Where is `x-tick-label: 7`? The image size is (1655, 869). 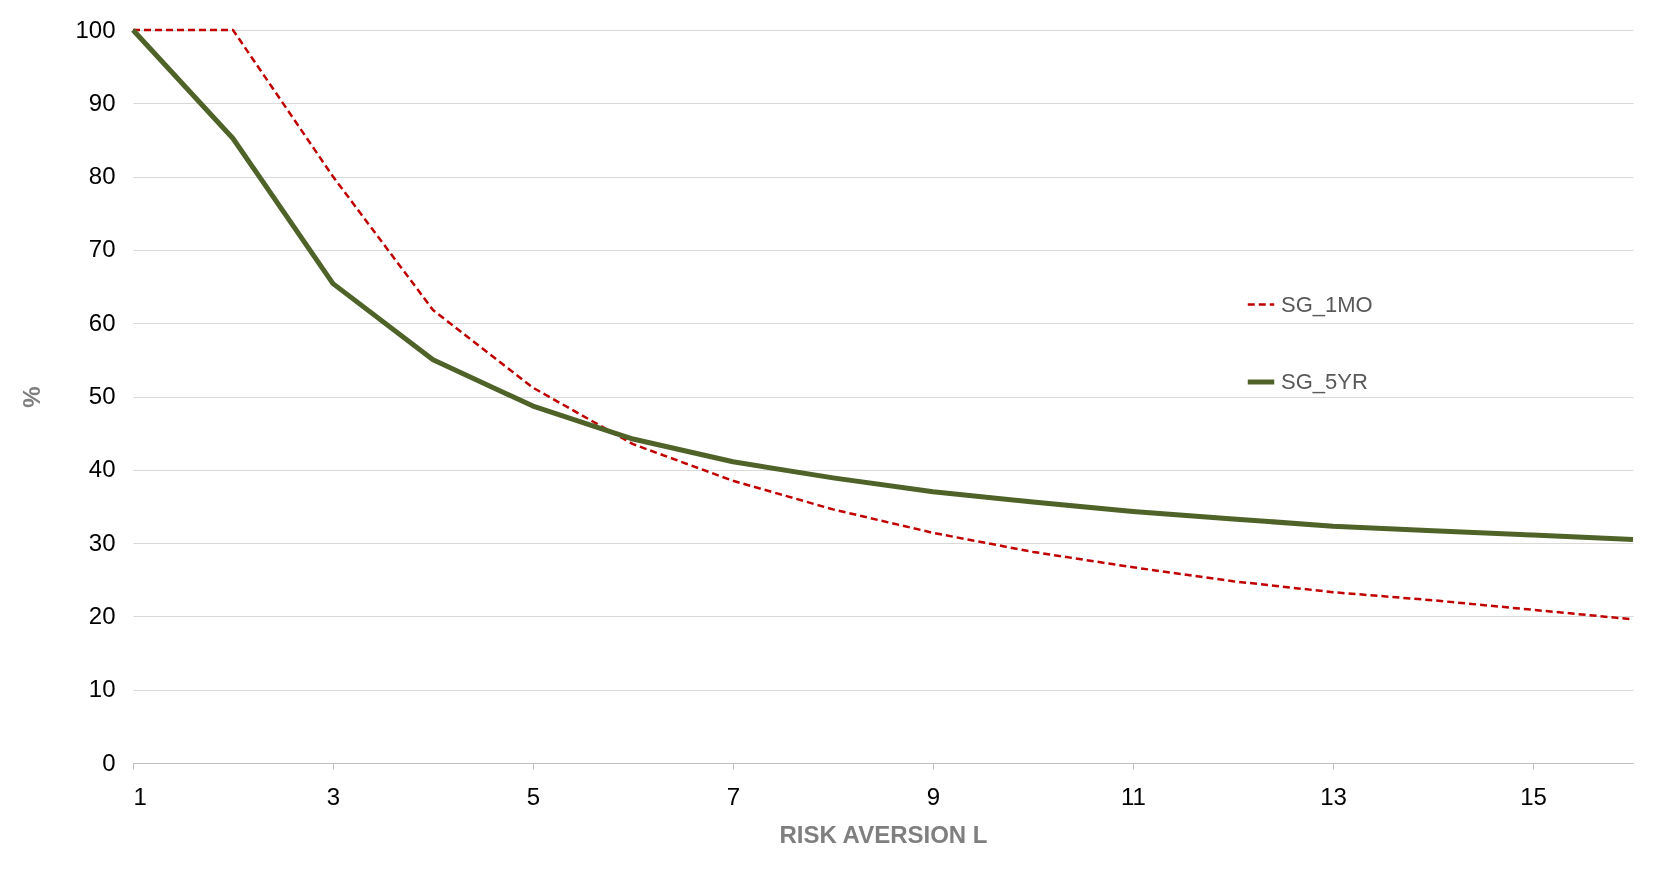 x-tick-label: 7 is located at coordinates (733, 796).